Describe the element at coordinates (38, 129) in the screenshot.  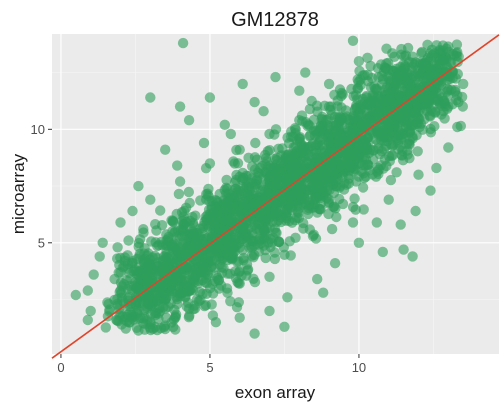
I see `y-tick-label: 10` at that location.